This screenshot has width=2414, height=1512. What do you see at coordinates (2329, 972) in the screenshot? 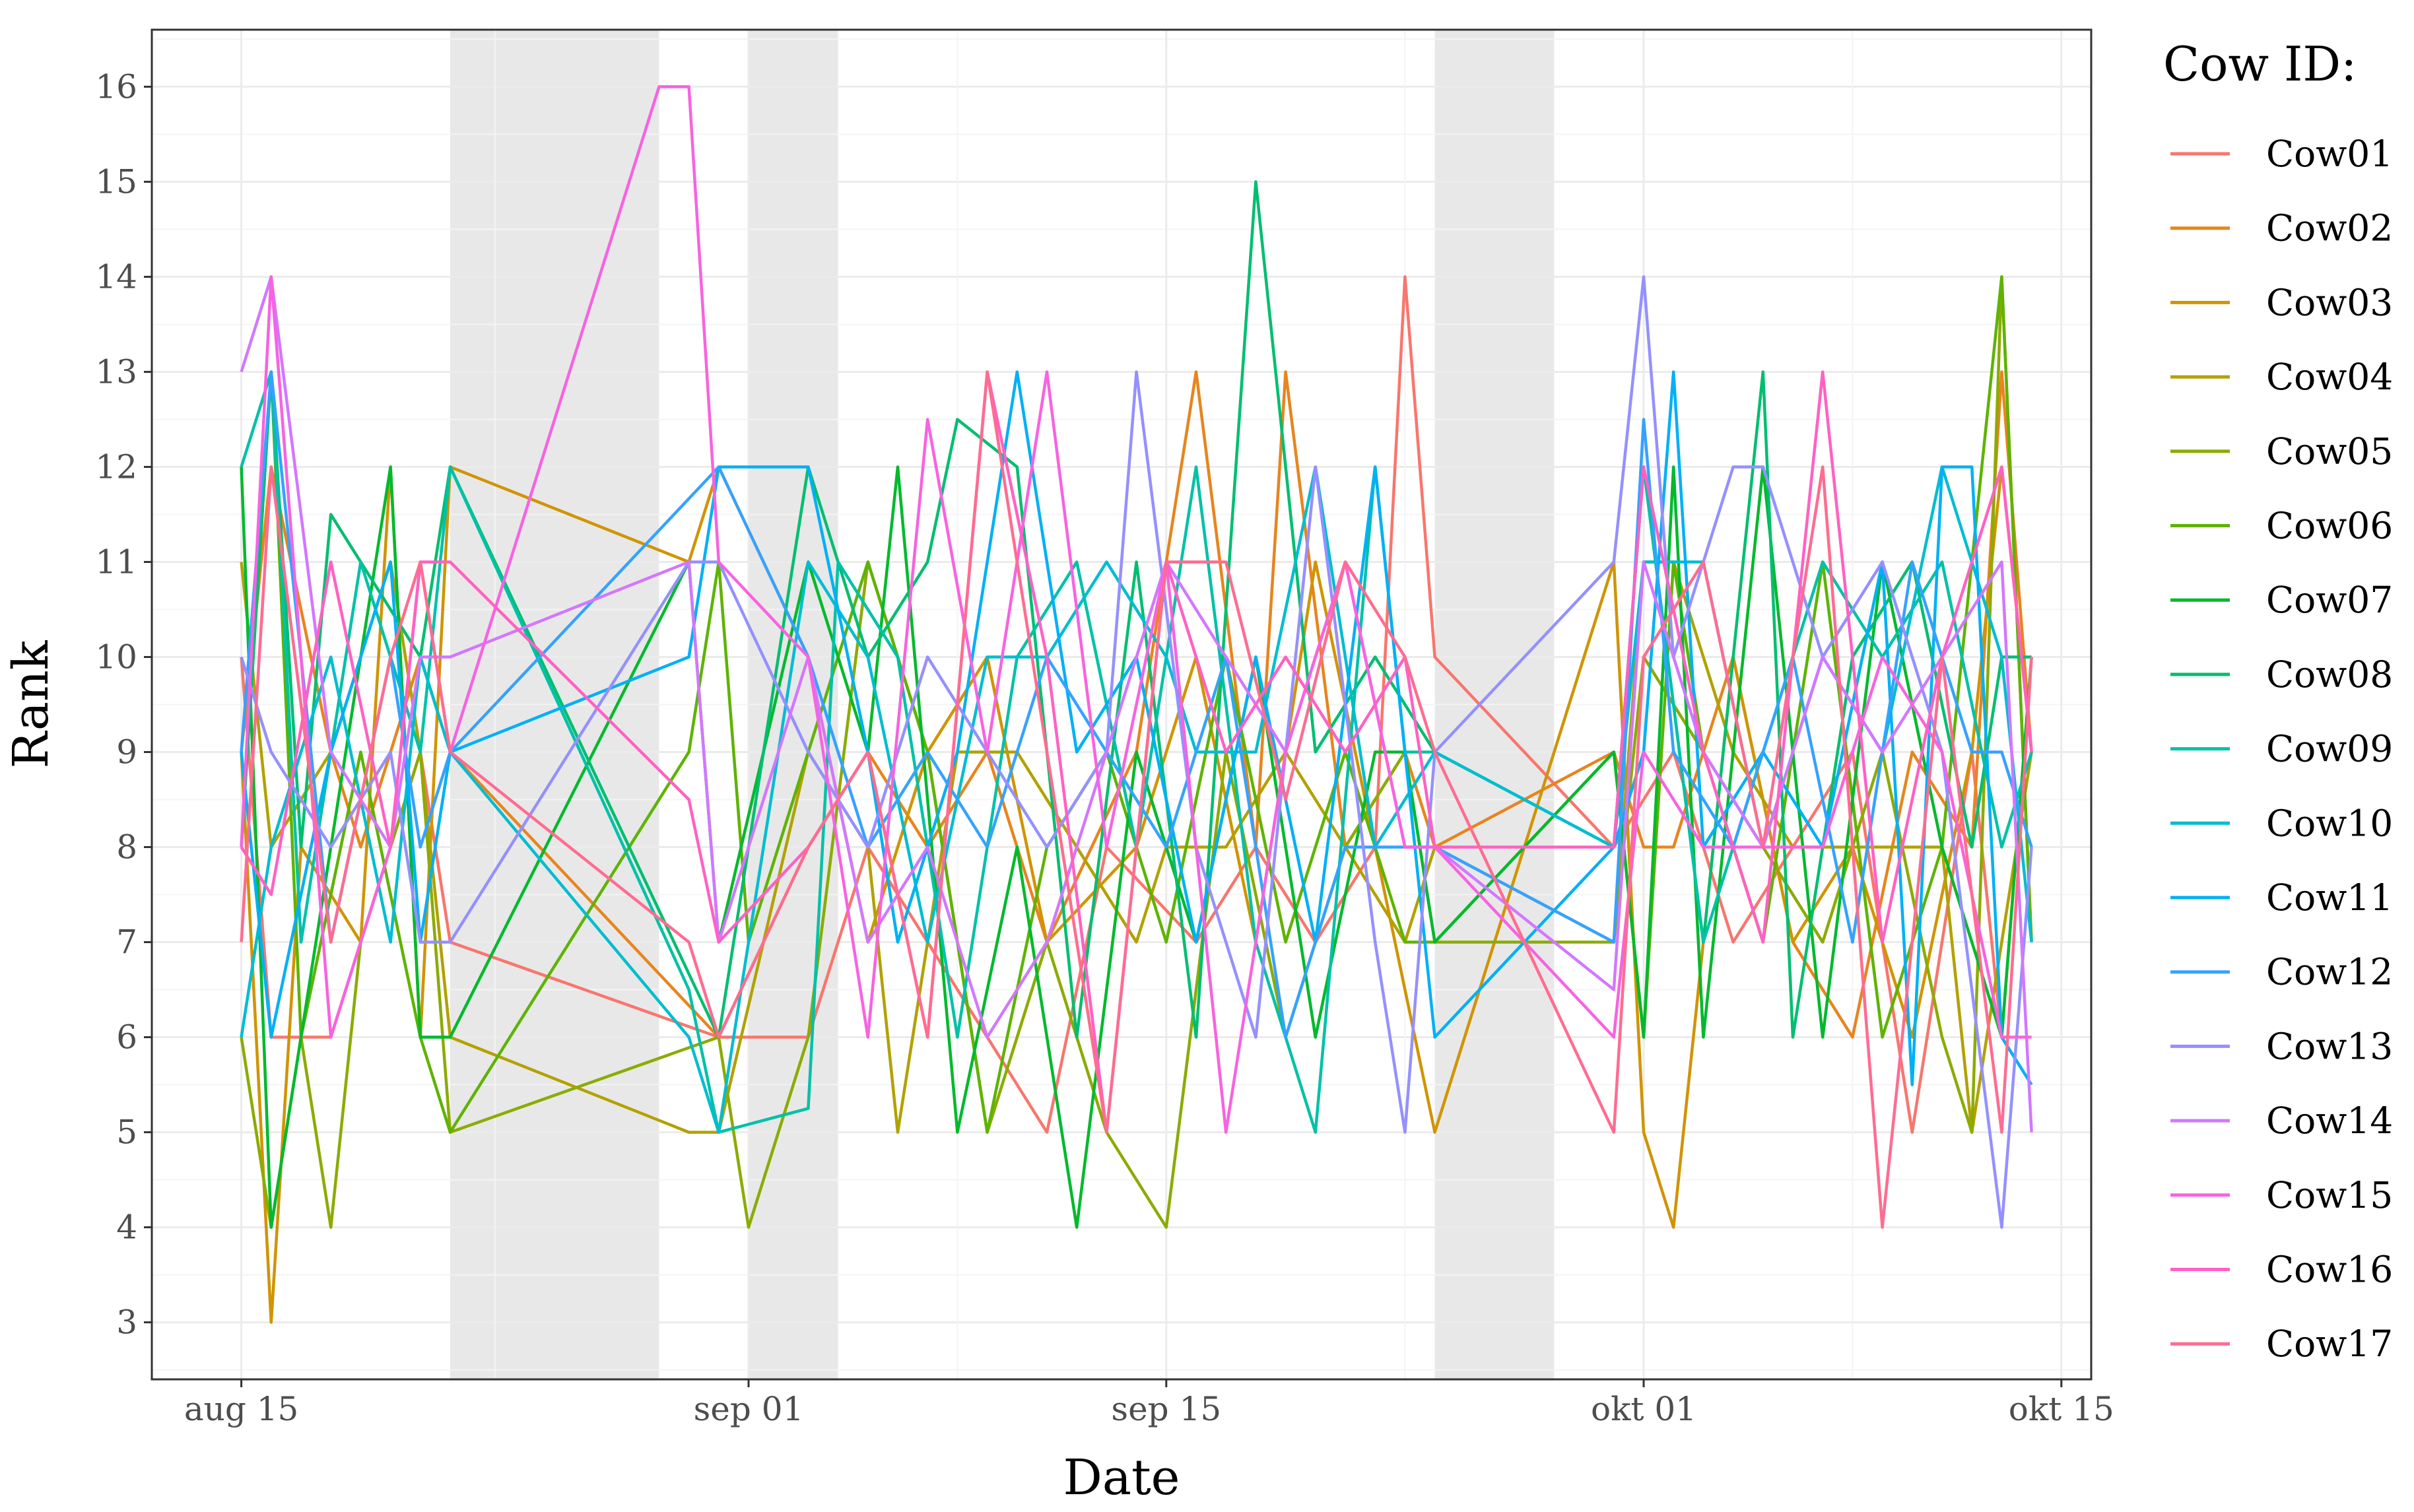
I see `legend-label-cow12: Cow12` at bounding box center [2329, 972].